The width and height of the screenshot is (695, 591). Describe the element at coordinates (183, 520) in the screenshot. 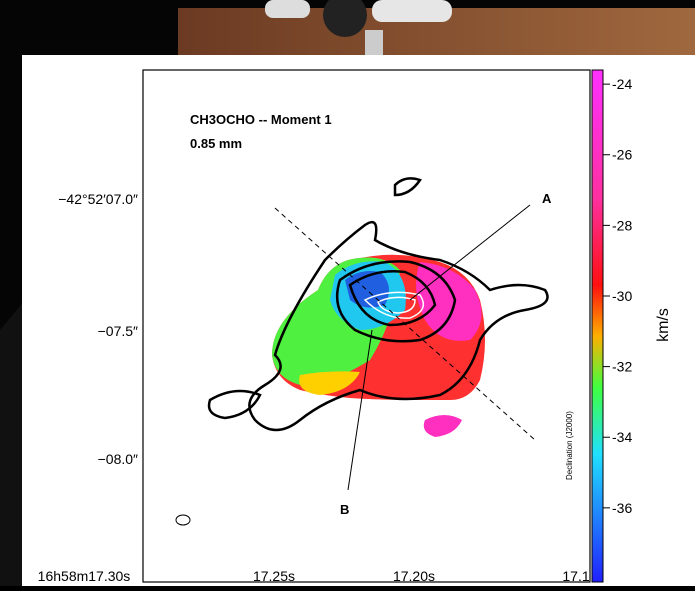

I see `beam` at that location.